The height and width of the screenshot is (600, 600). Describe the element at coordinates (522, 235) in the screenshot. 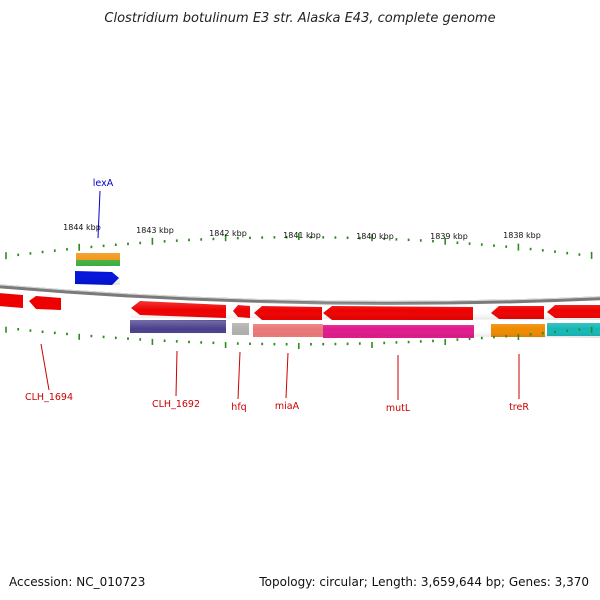

I see `ruler-label-1838: 1838 kbp` at that location.